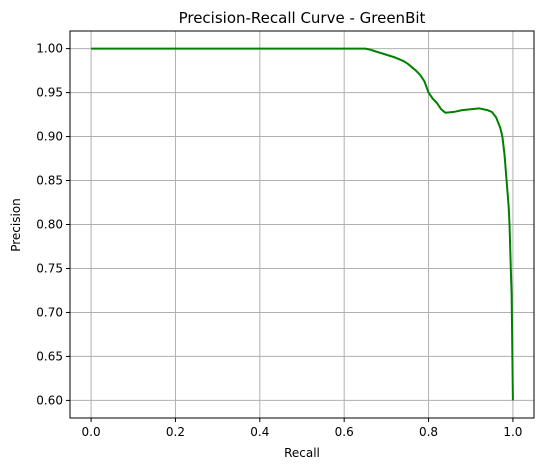  I want to click on y-axis-ticks: 0.60 0.65 0.70 0.75 0.80 0.85 0.90 0.95 1.00, so click(53, 224).